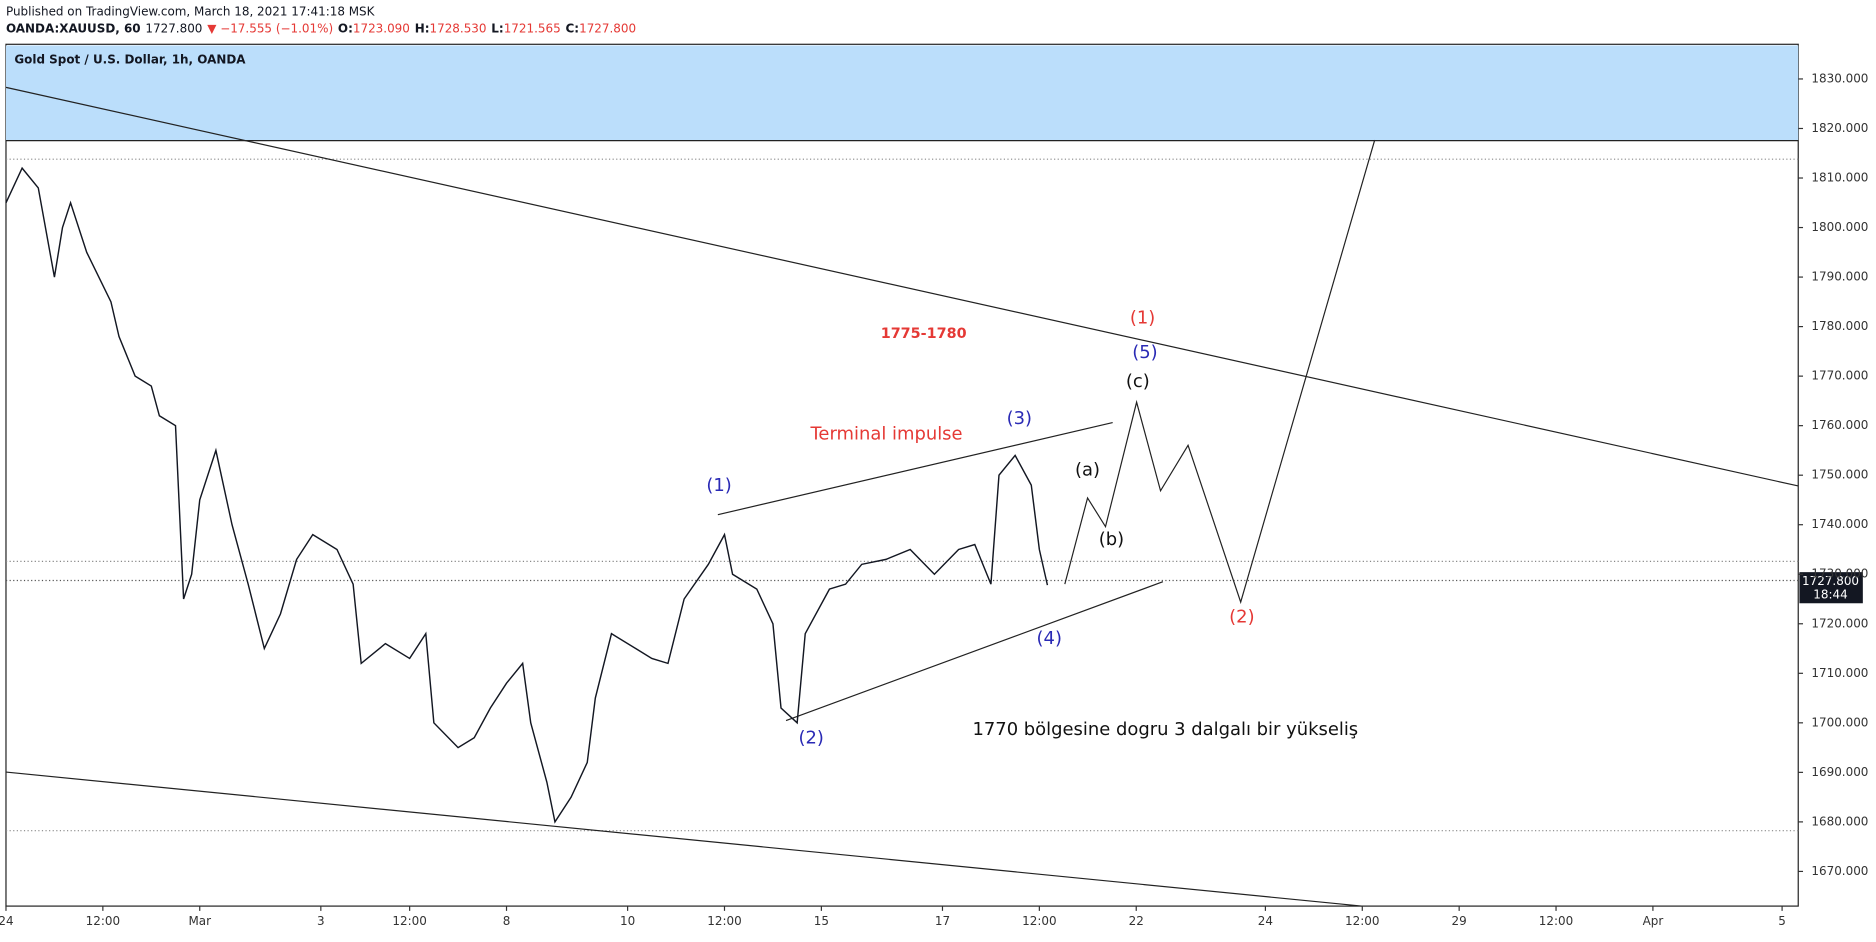 The image size is (1876, 942). Describe the element at coordinates (457, 28) in the screenshot. I see `high: 1728.530` at that location.